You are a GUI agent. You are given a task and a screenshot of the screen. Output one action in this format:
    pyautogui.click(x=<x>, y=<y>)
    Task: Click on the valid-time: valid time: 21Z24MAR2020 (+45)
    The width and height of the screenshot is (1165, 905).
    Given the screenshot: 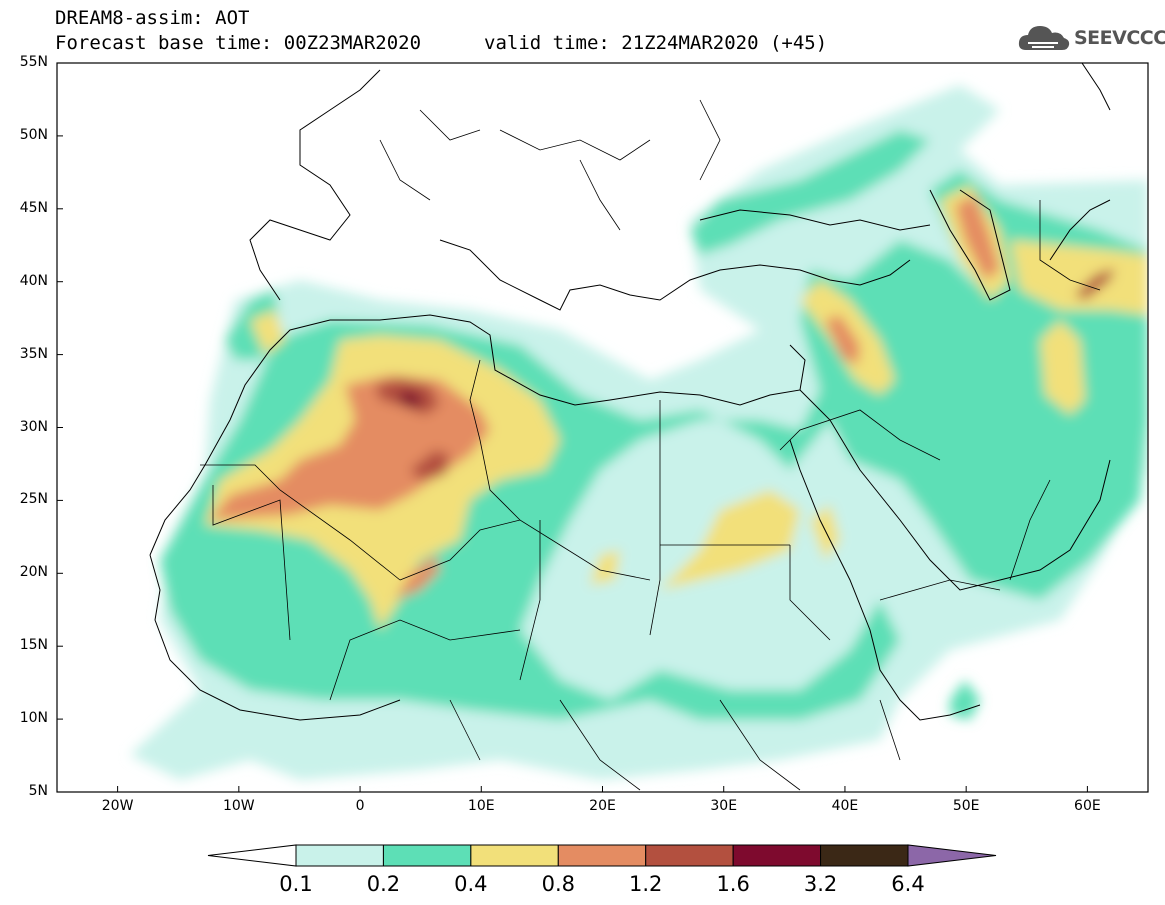 What is the action you would take?
    pyautogui.click(x=656, y=43)
    